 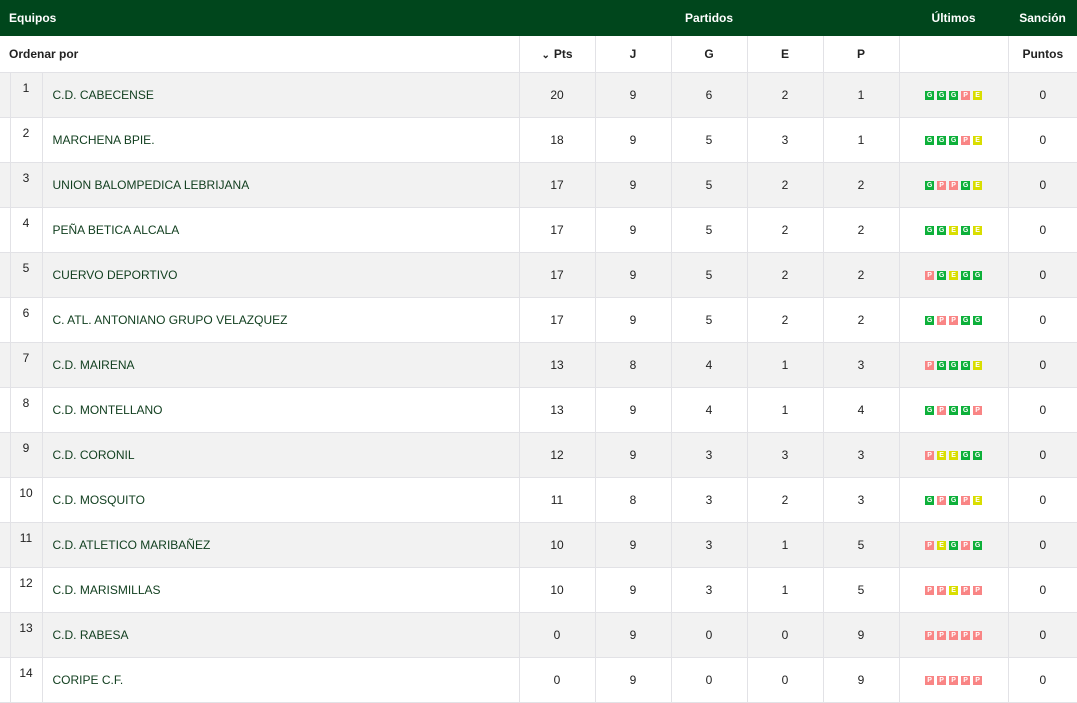 I want to click on team-name-link: C.D. ATLETICO MARIBAÑEZ, so click(x=280, y=545).